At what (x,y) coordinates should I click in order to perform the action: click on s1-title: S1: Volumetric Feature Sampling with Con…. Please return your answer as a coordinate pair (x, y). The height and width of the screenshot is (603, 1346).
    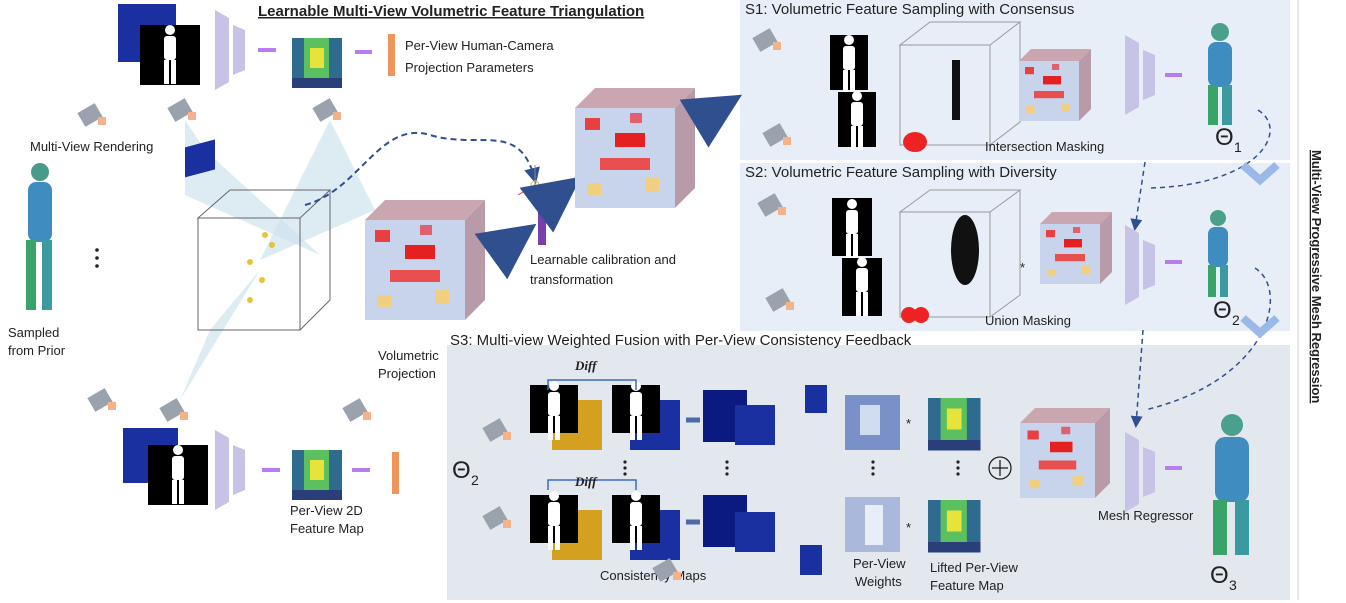
    Looking at the image, I should click on (909, 9).